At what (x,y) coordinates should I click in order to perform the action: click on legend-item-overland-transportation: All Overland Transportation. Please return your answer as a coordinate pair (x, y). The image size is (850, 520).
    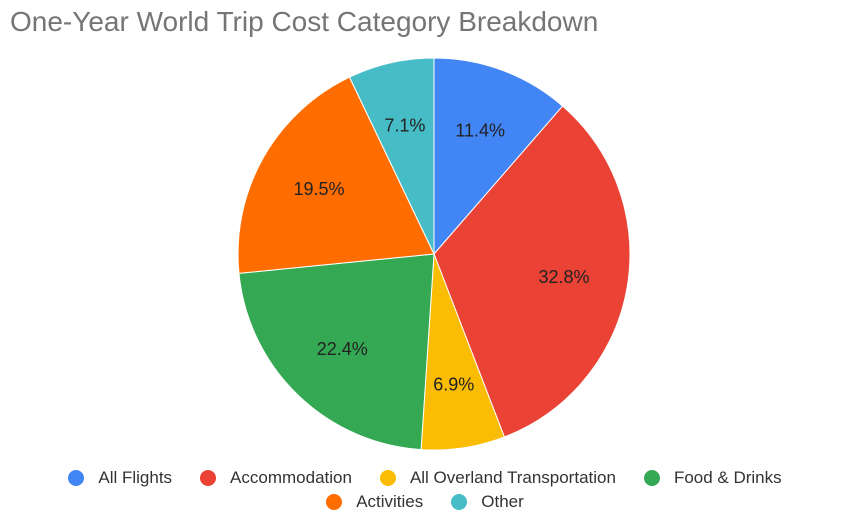
    Looking at the image, I should click on (497, 478).